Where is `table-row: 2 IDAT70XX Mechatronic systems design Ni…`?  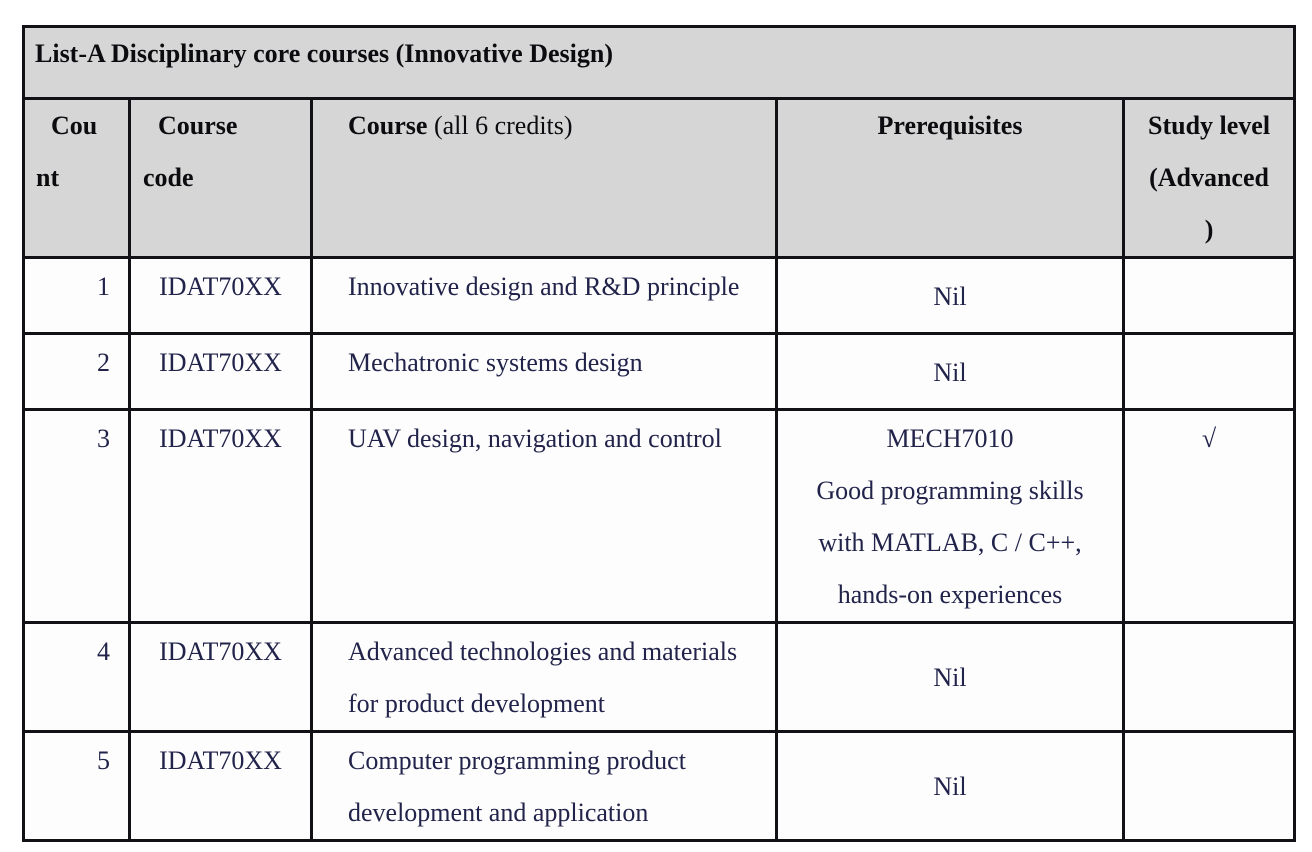 table-row: 2 IDAT70XX Mechatronic systems design Ni… is located at coordinates (659, 371).